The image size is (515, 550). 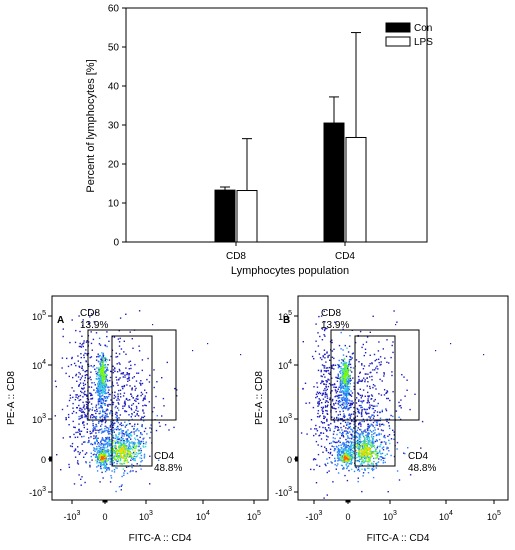 I want to click on x-tick-label: 0, so click(x=347, y=517).